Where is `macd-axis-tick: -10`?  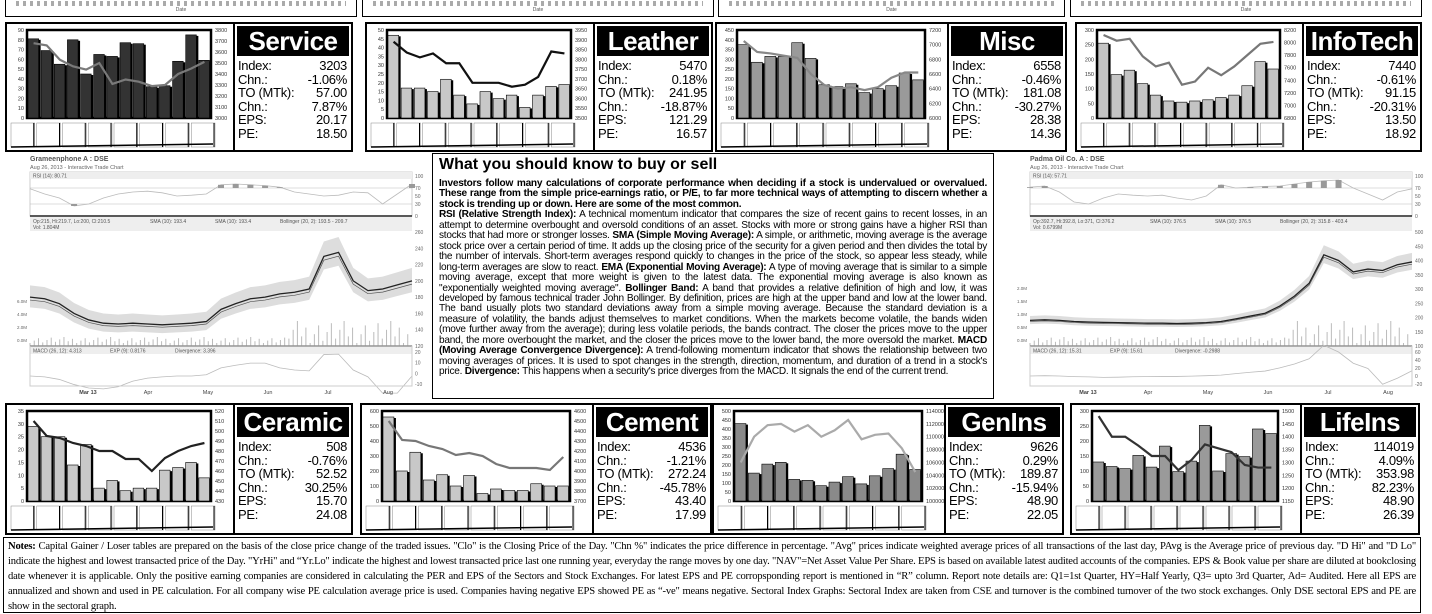
macd-axis-tick: -10 is located at coordinates (418, 385).